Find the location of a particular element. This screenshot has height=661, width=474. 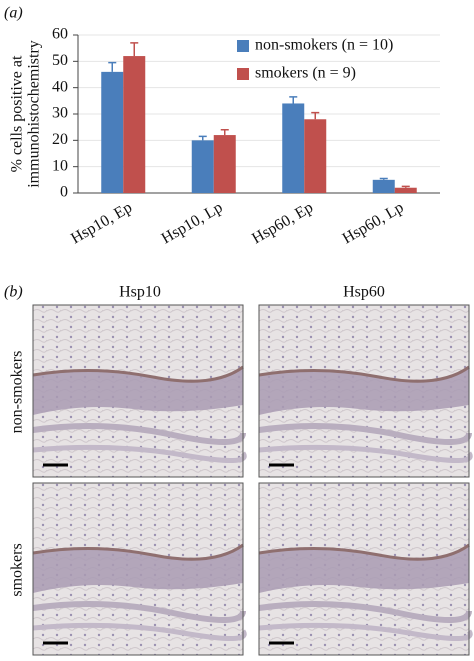

column-header: Hsp10 is located at coordinates (140, 292).